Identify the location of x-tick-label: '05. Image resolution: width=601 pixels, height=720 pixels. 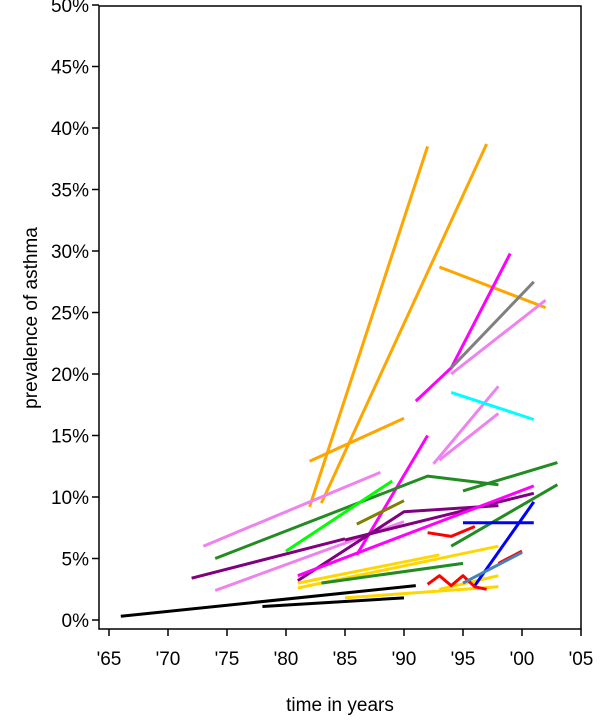
(581, 659).